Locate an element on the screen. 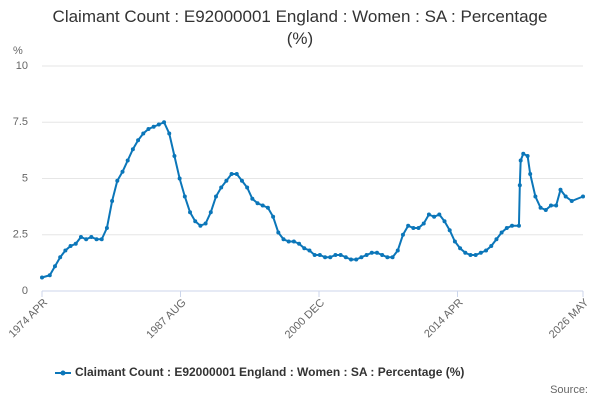 The width and height of the screenshot is (600, 400). x-tick-label: 1987 AUG is located at coordinates (166, 319).